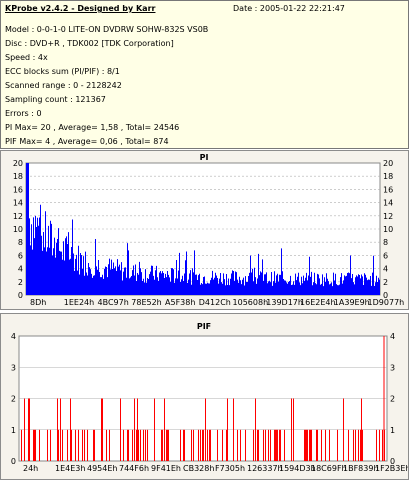 The height and width of the screenshot is (481, 409). What do you see at coordinates (204, 157) in the screenshot?
I see `pi-chart-title: PI` at bounding box center [204, 157].